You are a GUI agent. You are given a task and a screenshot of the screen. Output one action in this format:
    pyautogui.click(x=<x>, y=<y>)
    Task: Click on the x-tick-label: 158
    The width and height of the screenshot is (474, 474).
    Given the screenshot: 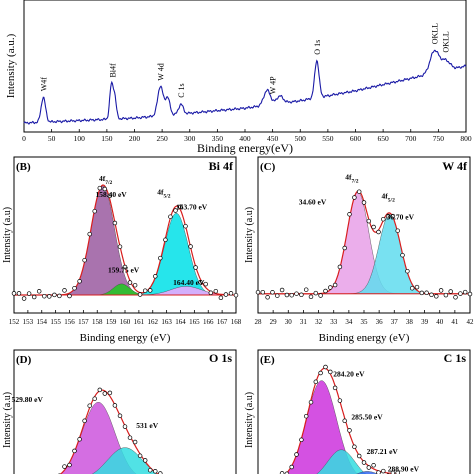 What is the action you would take?
    pyautogui.click(x=97, y=322)
    